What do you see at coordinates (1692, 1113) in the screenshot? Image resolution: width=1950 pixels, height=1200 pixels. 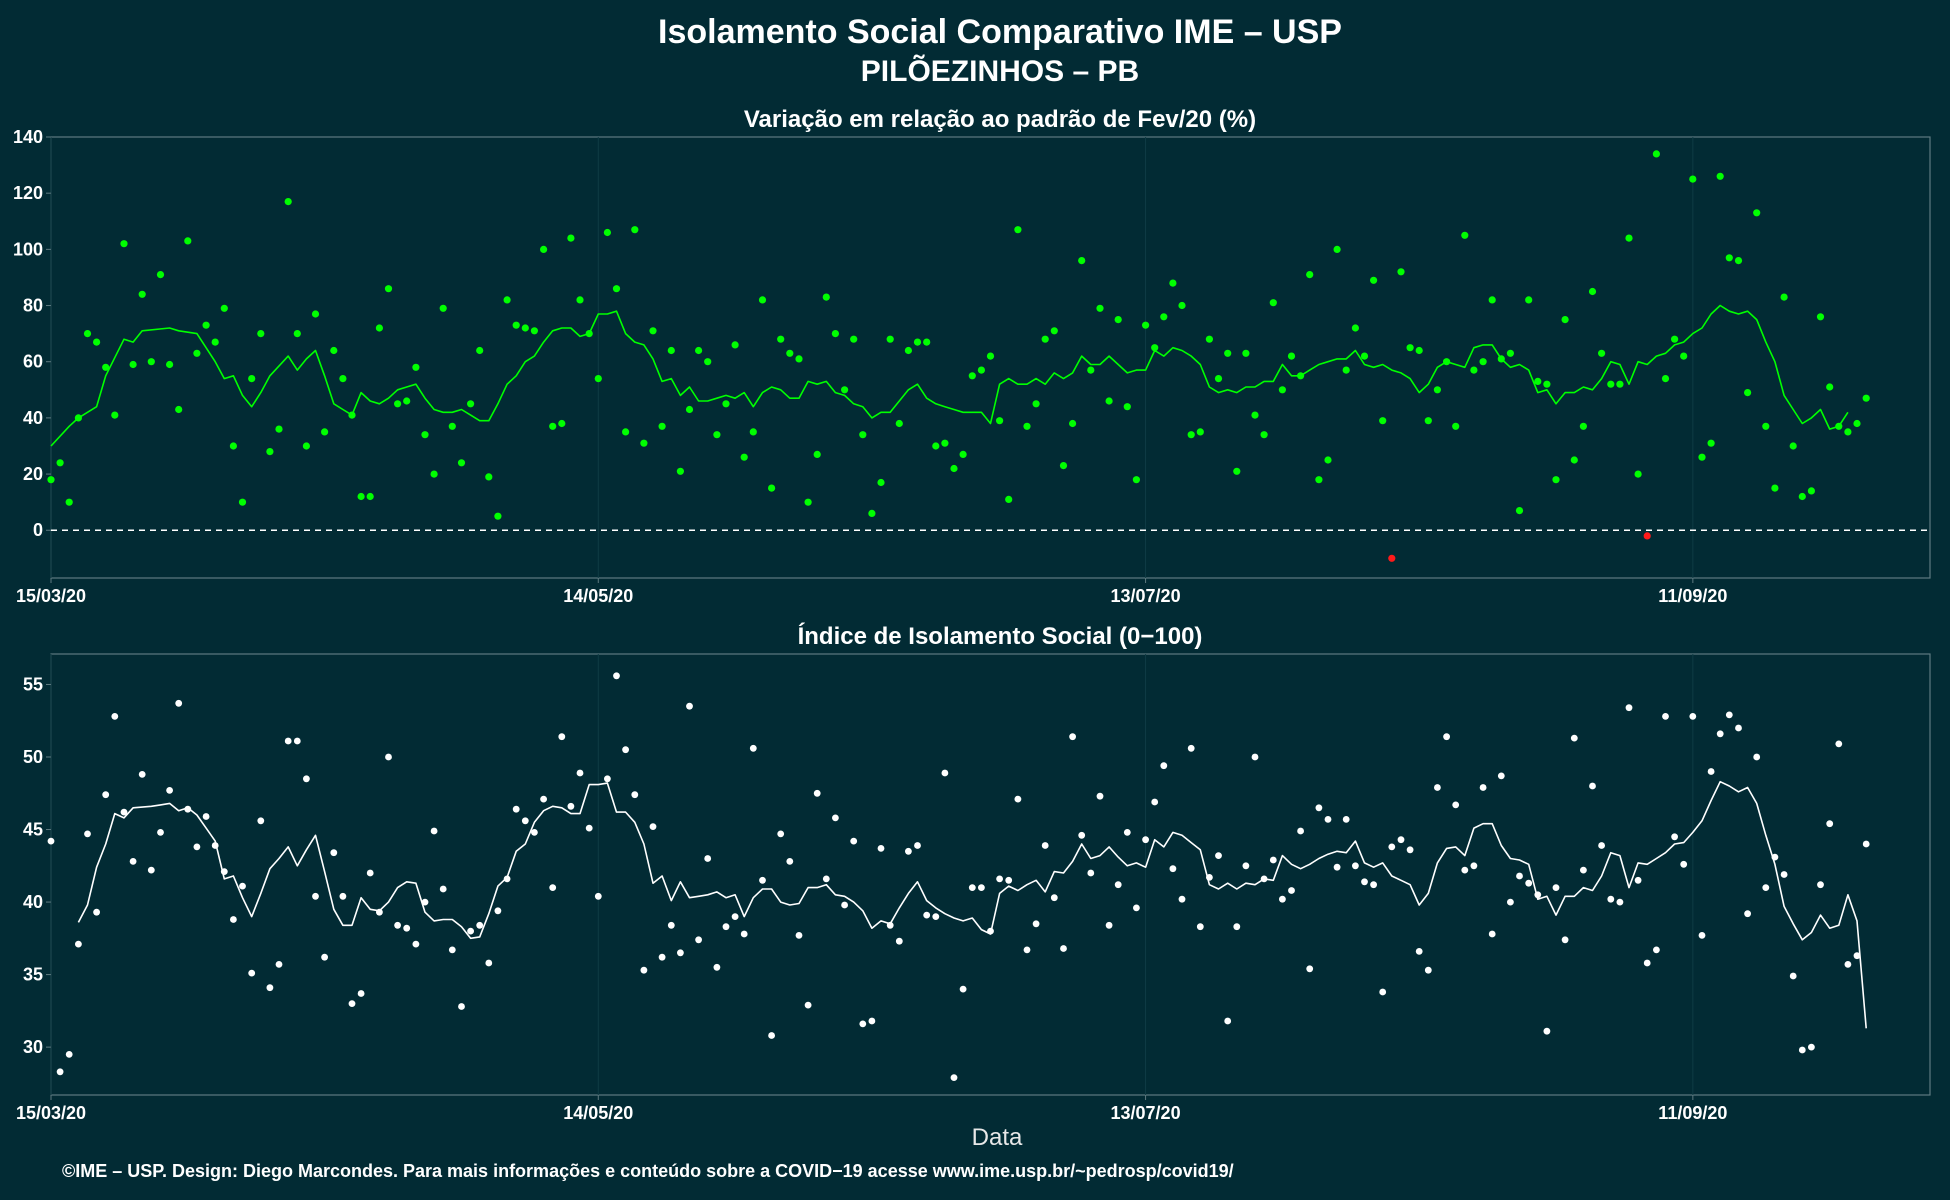 I see `bottom-x-tick-label: 11/09/20` at bounding box center [1692, 1113].